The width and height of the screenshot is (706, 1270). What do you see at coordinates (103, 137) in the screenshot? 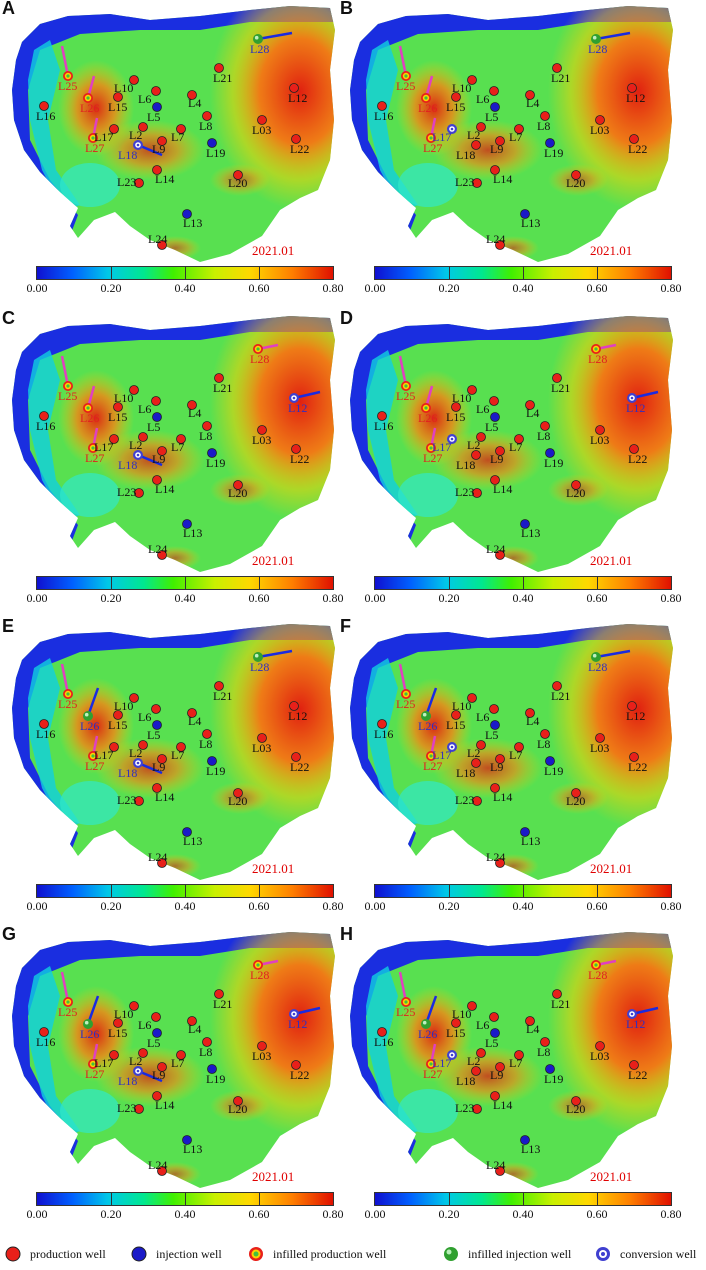
I see `well-label: L17` at bounding box center [103, 137].